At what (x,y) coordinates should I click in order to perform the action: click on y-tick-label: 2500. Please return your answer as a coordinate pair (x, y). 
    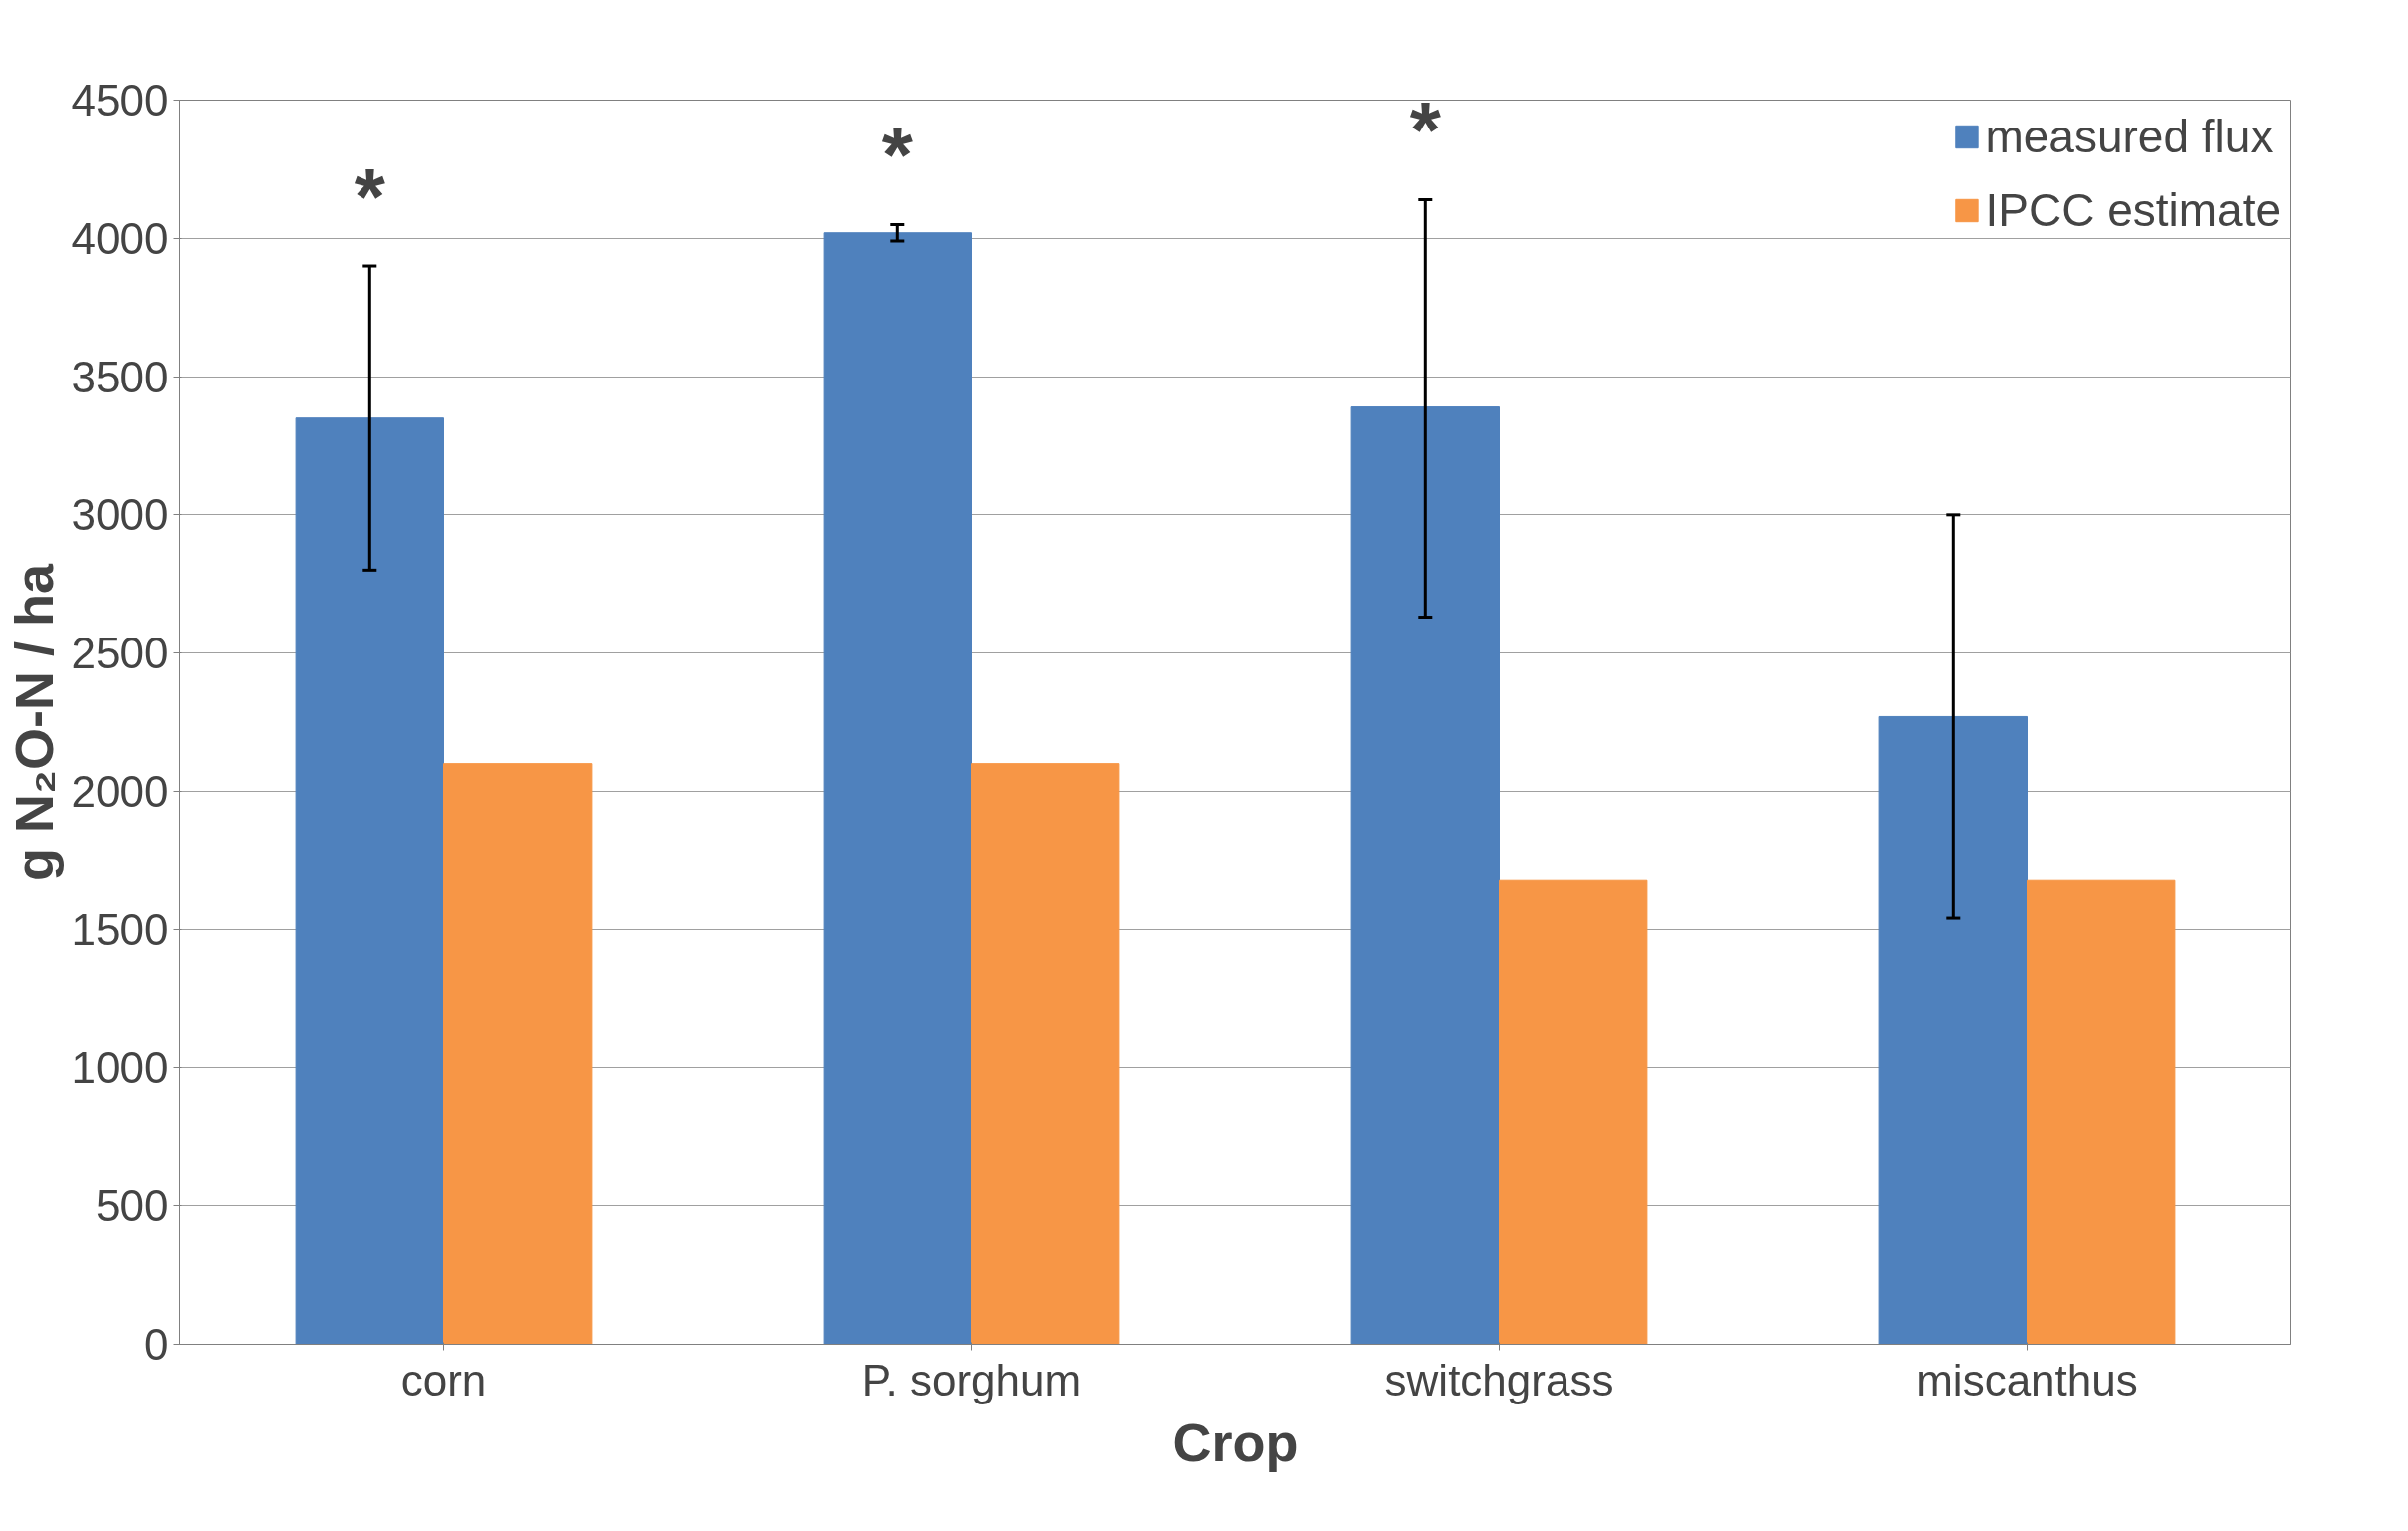
    Looking at the image, I should click on (120, 653).